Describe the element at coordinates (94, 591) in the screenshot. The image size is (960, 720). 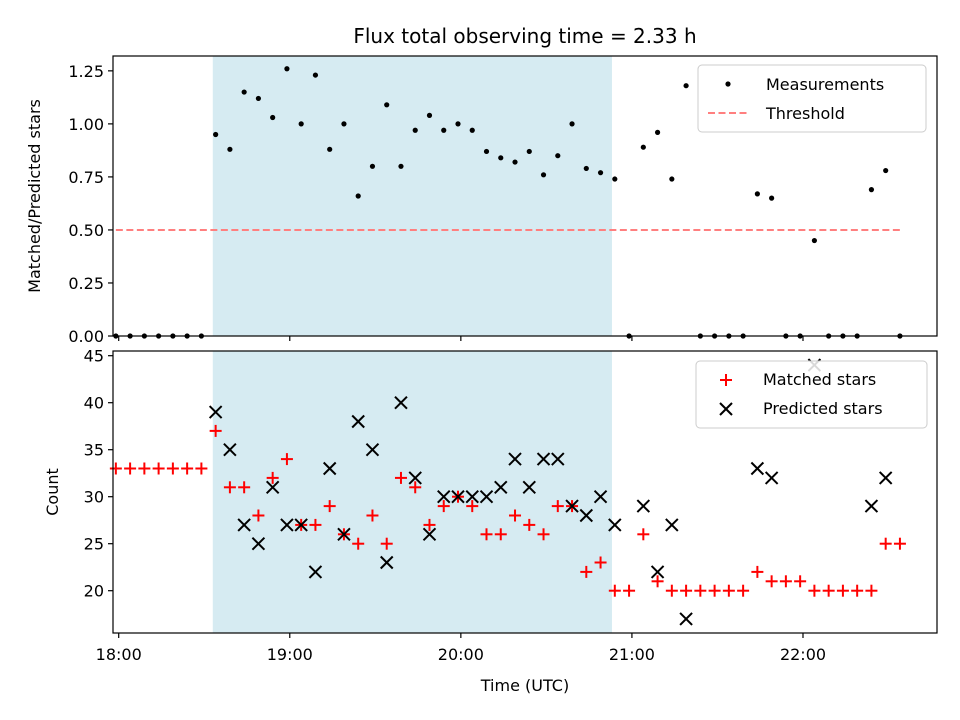
I see `bottom-y-tick-label: 20` at that location.